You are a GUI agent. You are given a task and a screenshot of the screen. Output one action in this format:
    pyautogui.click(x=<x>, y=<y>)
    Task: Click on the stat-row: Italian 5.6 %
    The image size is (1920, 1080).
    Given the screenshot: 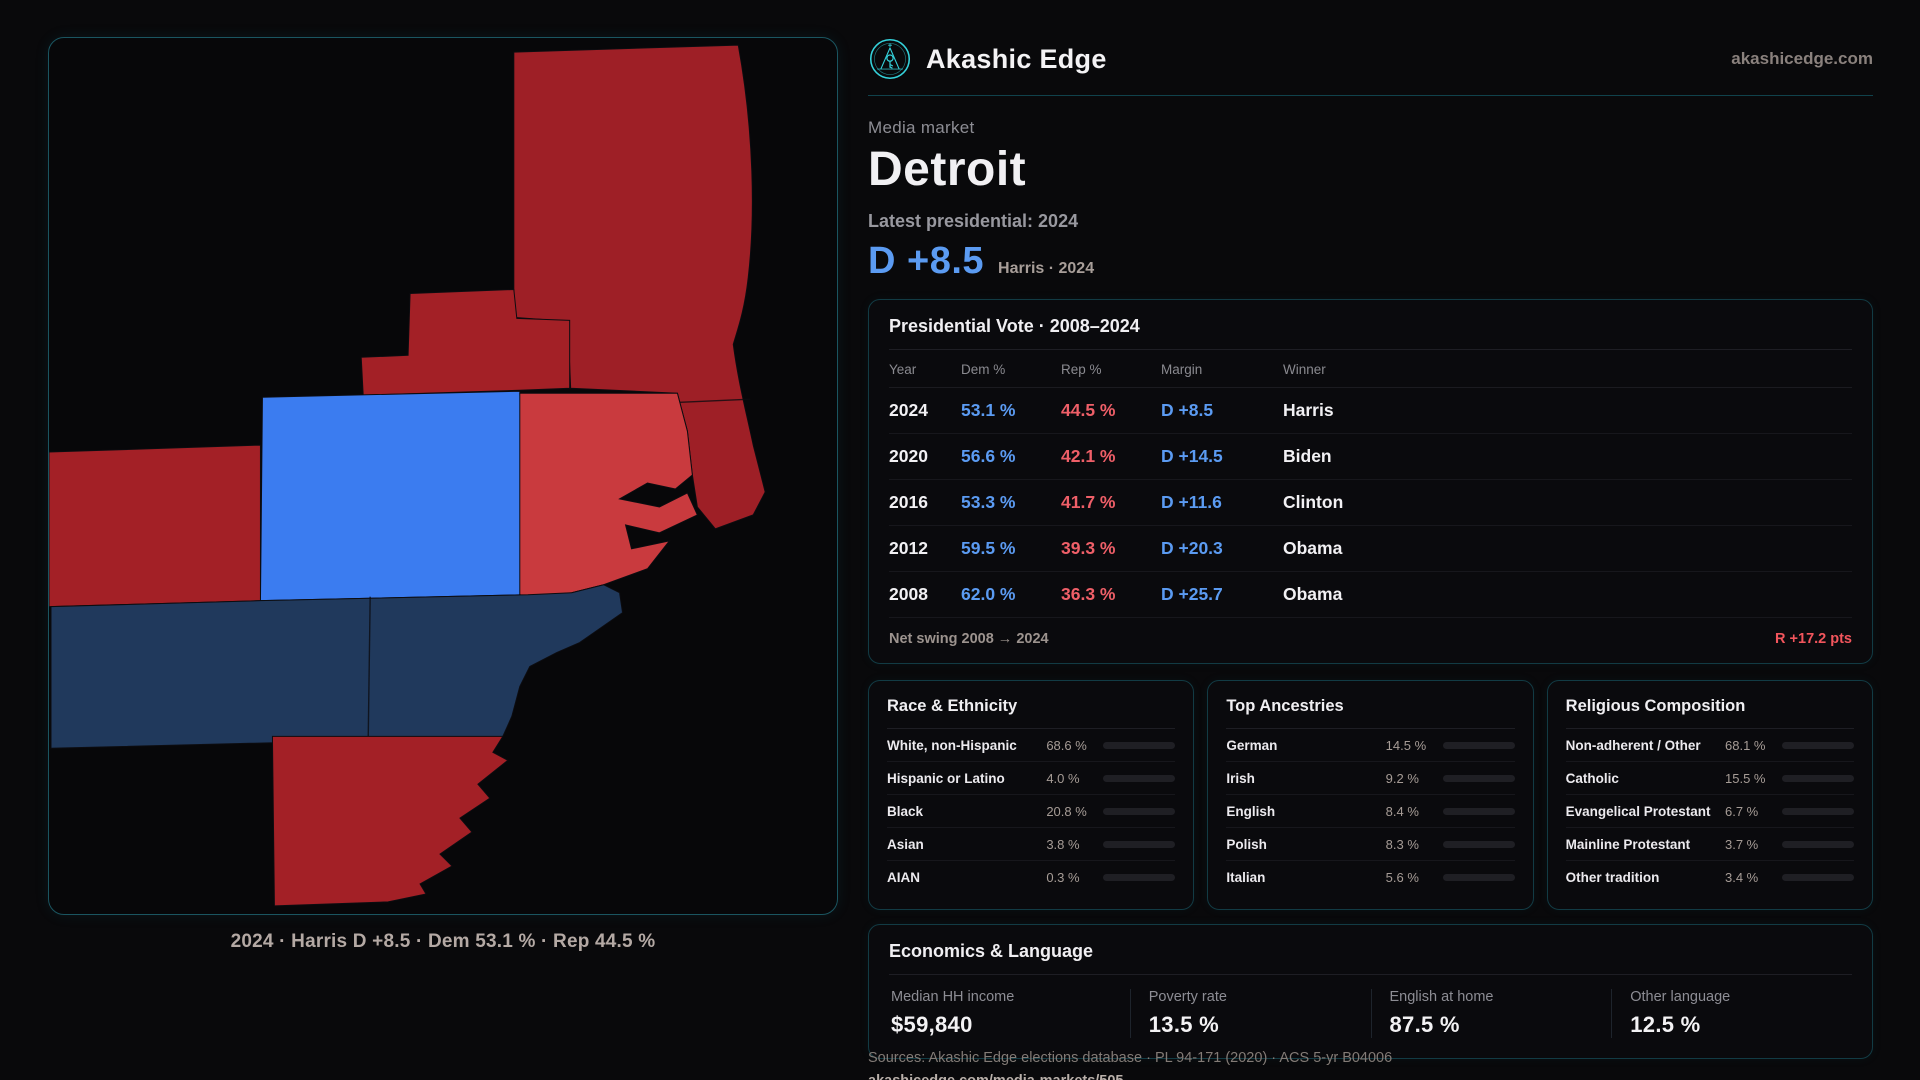 What is the action you would take?
    pyautogui.click(x=1370, y=877)
    